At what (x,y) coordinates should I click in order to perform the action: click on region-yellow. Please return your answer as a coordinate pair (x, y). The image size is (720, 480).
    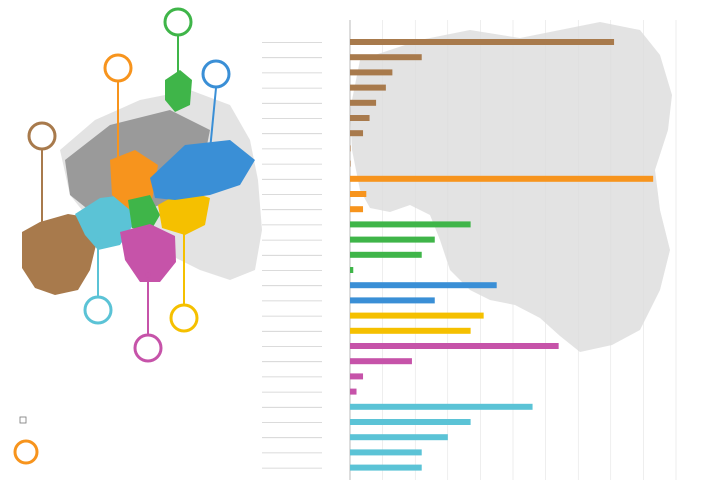
    Looking at the image, I should click on (184, 212).